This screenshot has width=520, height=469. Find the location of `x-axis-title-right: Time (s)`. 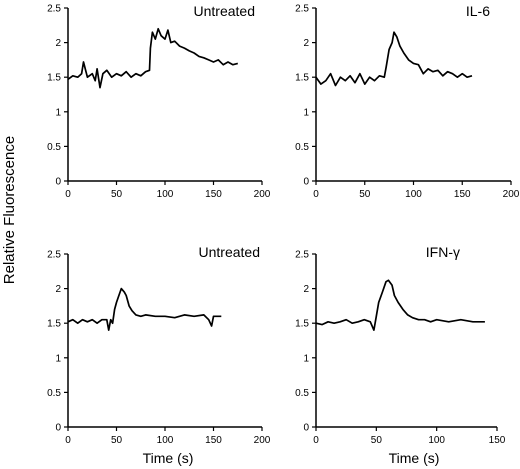

x-axis-title-right: Time (s) is located at coordinates (414, 458).